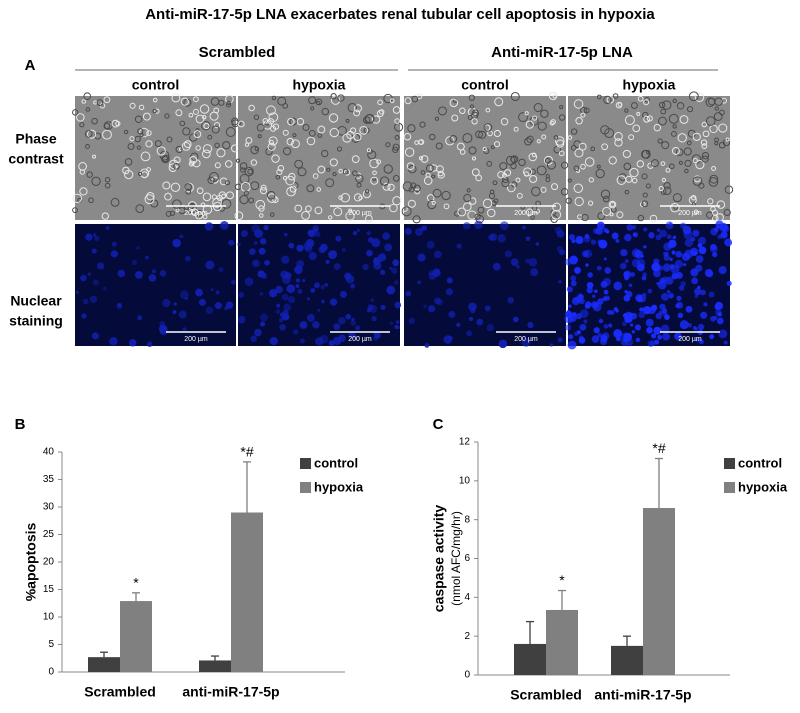 Image resolution: width=800 pixels, height=713 pixels. Describe the element at coordinates (485, 284) in the screenshot. I see `micrograph: 200 µm` at that location.